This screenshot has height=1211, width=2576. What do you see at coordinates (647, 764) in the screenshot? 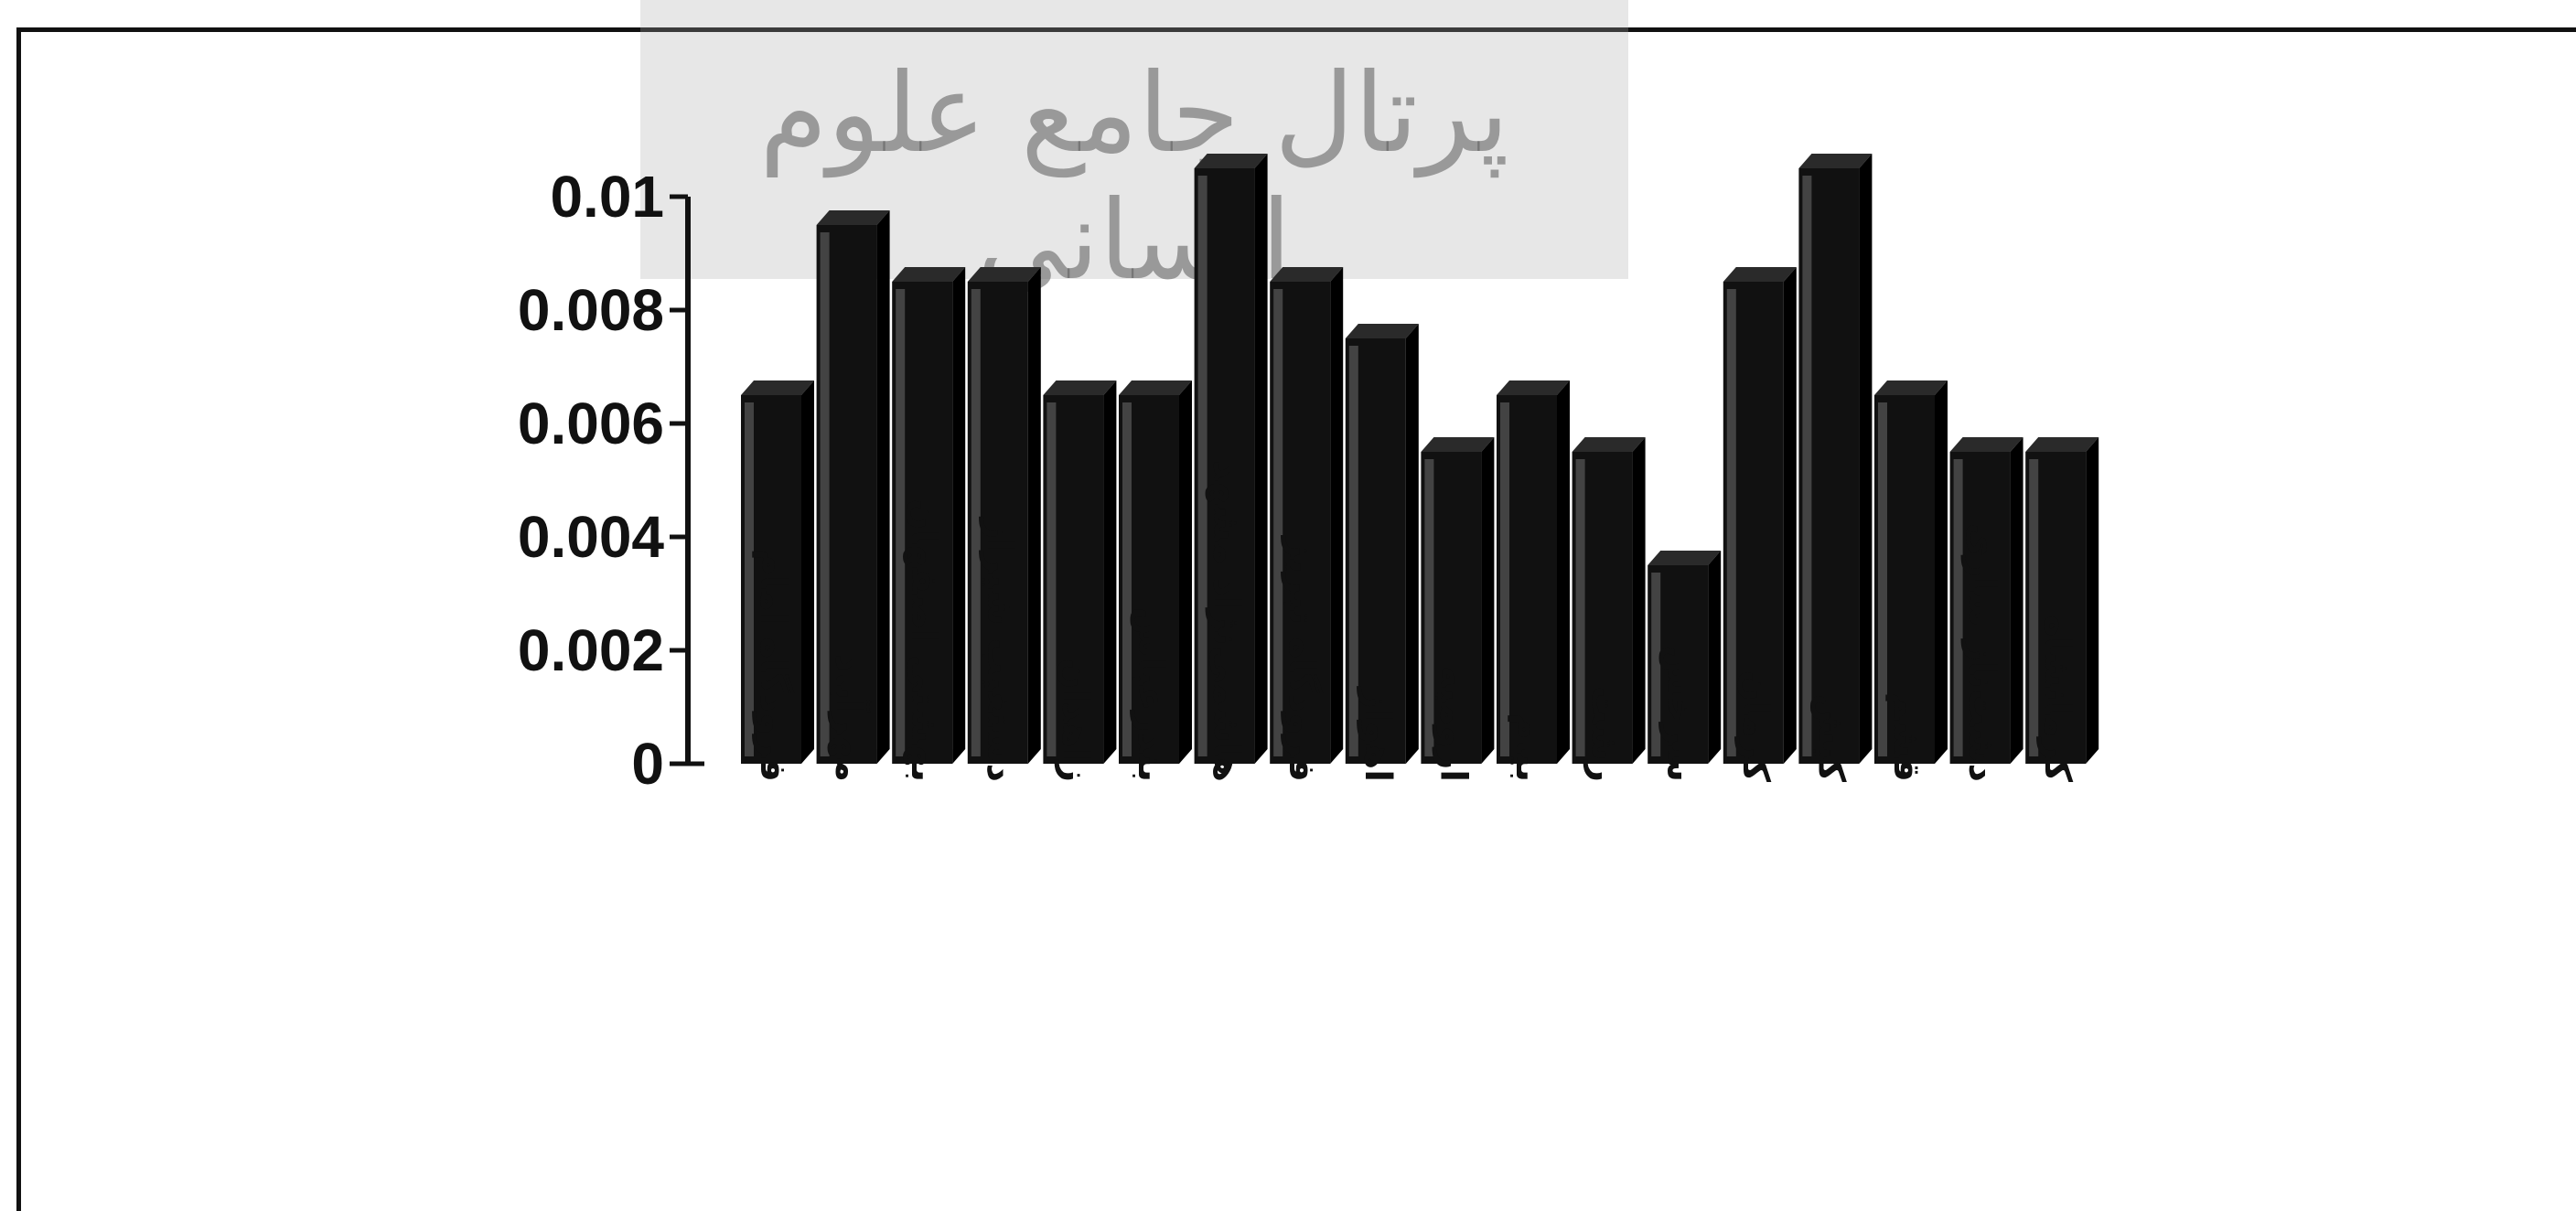
I see `y-tick-label: 0` at bounding box center [647, 764].